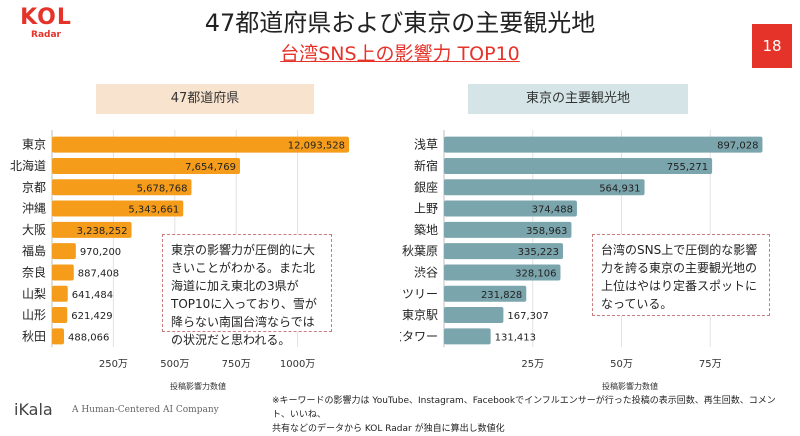 Image resolution: width=800 pixels, height=436 pixels. Describe the element at coordinates (426, 209) in the screenshot. I see `category-label: 上野` at that location.